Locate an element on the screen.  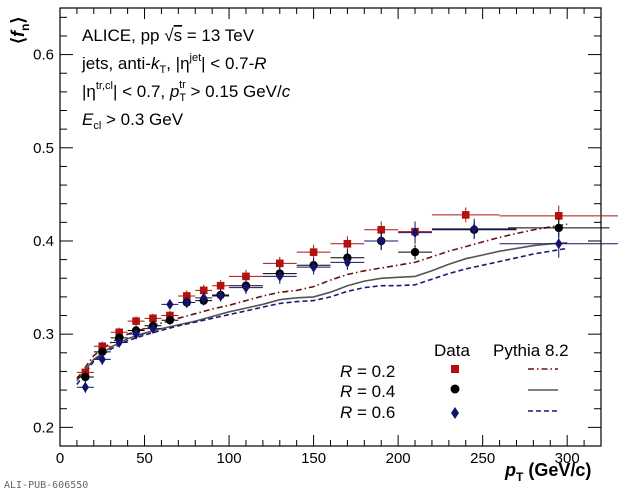
x-tick-label: 100 is located at coordinates (229, 458).